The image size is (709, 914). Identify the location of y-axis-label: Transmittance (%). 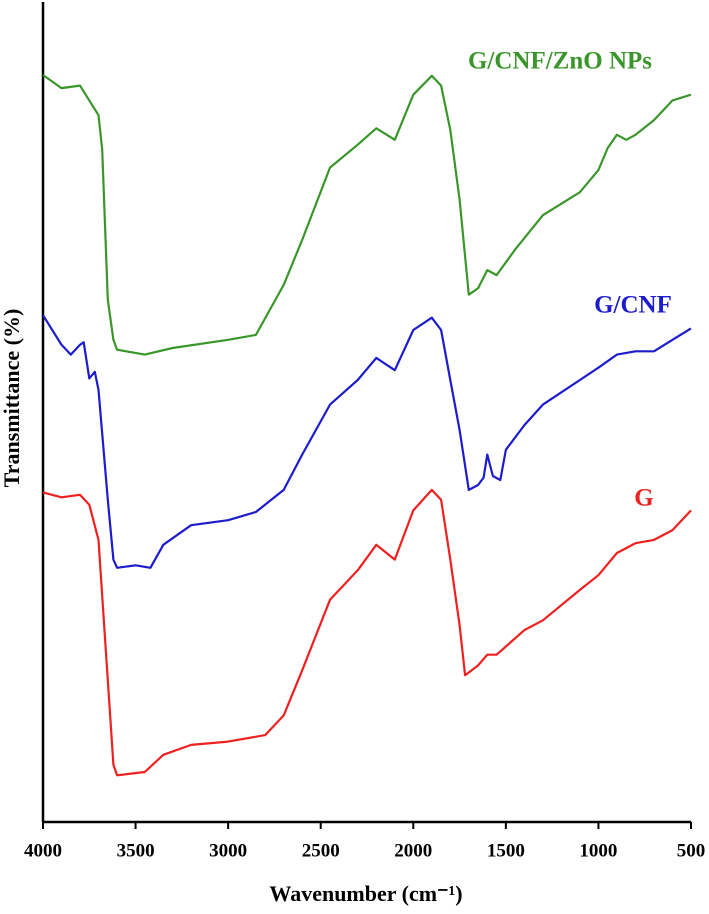
(12, 398).